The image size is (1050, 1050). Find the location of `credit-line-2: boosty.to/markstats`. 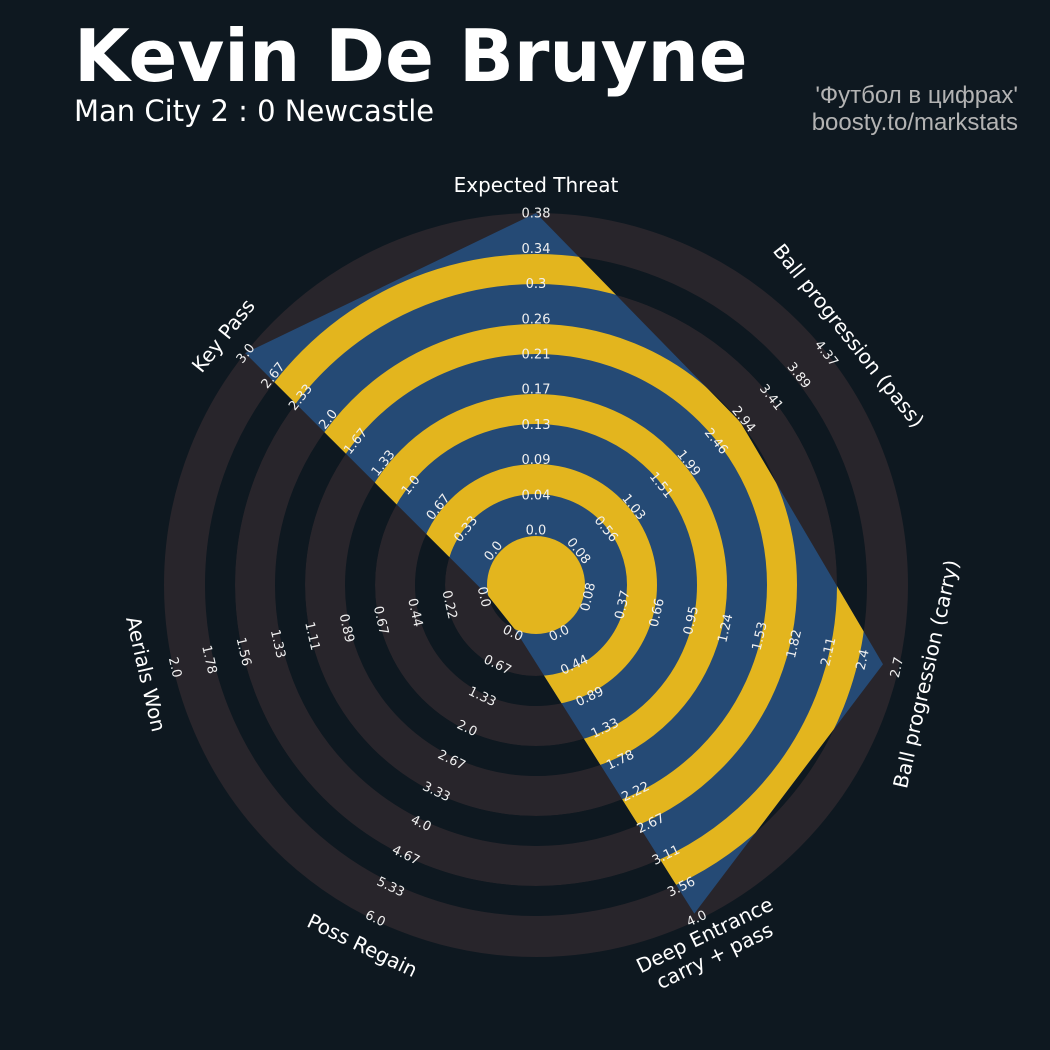

credit-line-2: boosty.to/markstats is located at coordinates (914, 122).